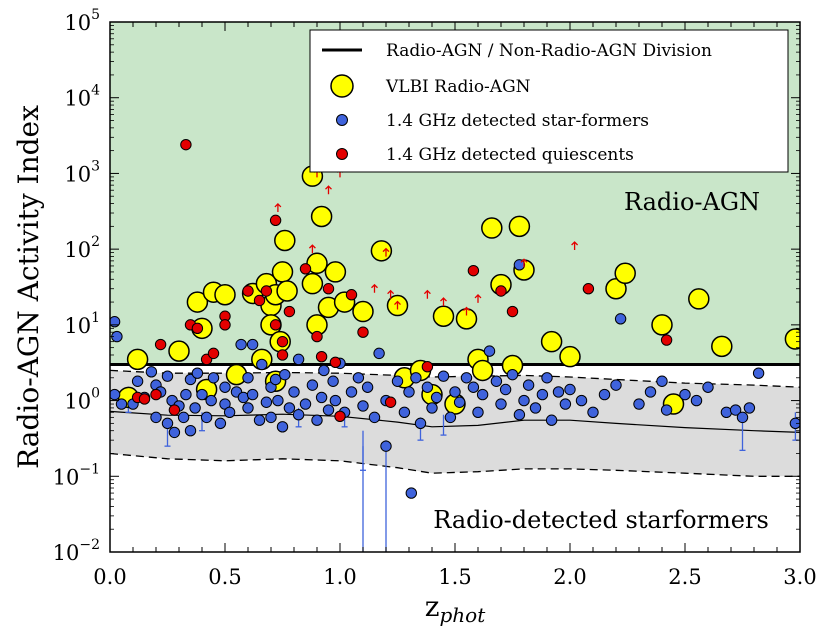 The image size is (830, 642). Describe the element at coordinates (95, 242) in the screenshot. I see `y-tick-exp: 2` at that location.